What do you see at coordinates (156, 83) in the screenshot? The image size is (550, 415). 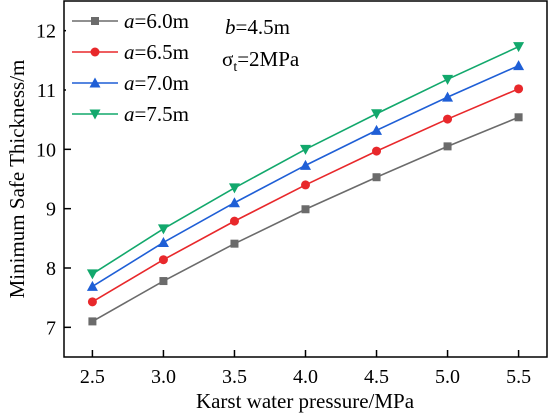 I see `legend-label: a=7.0m` at bounding box center [156, 83].